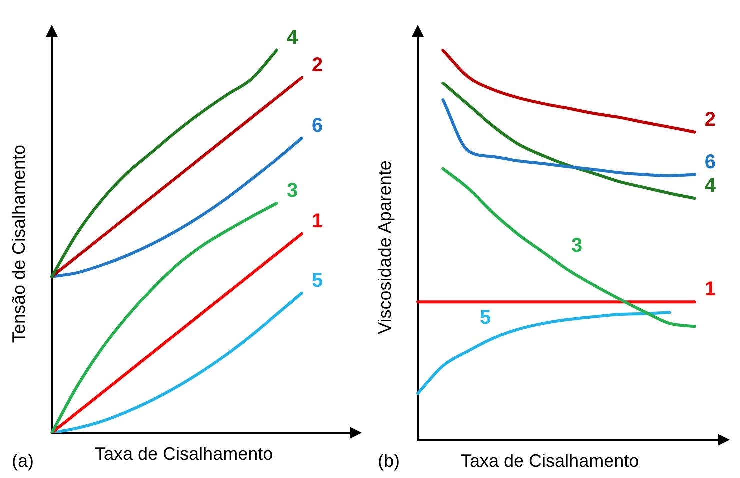 Image resolution: width=740 pixels, height=478 pixels. What do you see at coordinates (23, 460) in the screenshot?
I see `text: (a)` at bounding box center [23, 460].